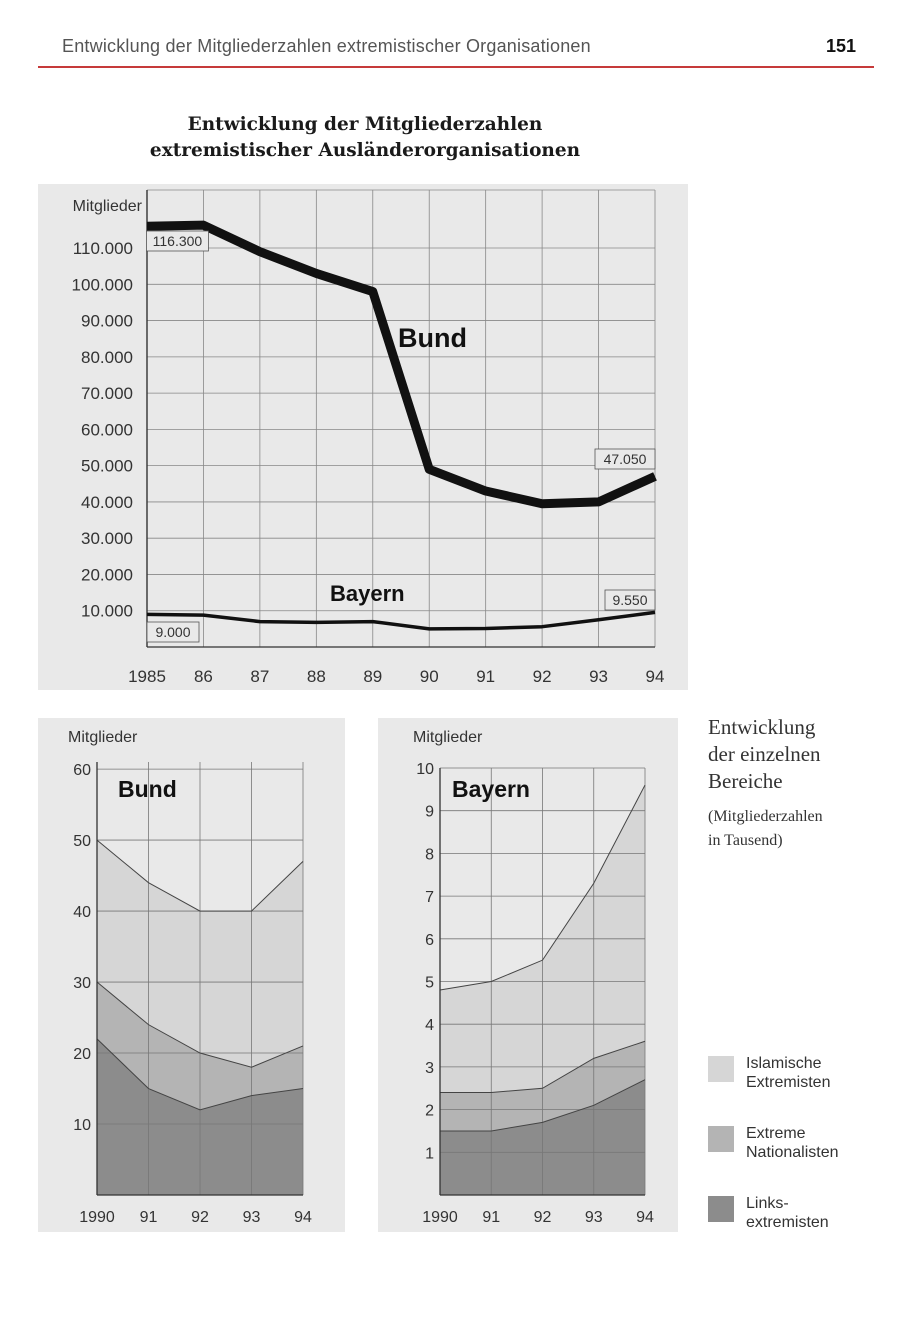 The width and height of the screenshot is (900, 1322). What do you see at coordinates (107, 502) in the screenshot?
I see `y-tick-label: 40.000` at bounding box center [107, 502].